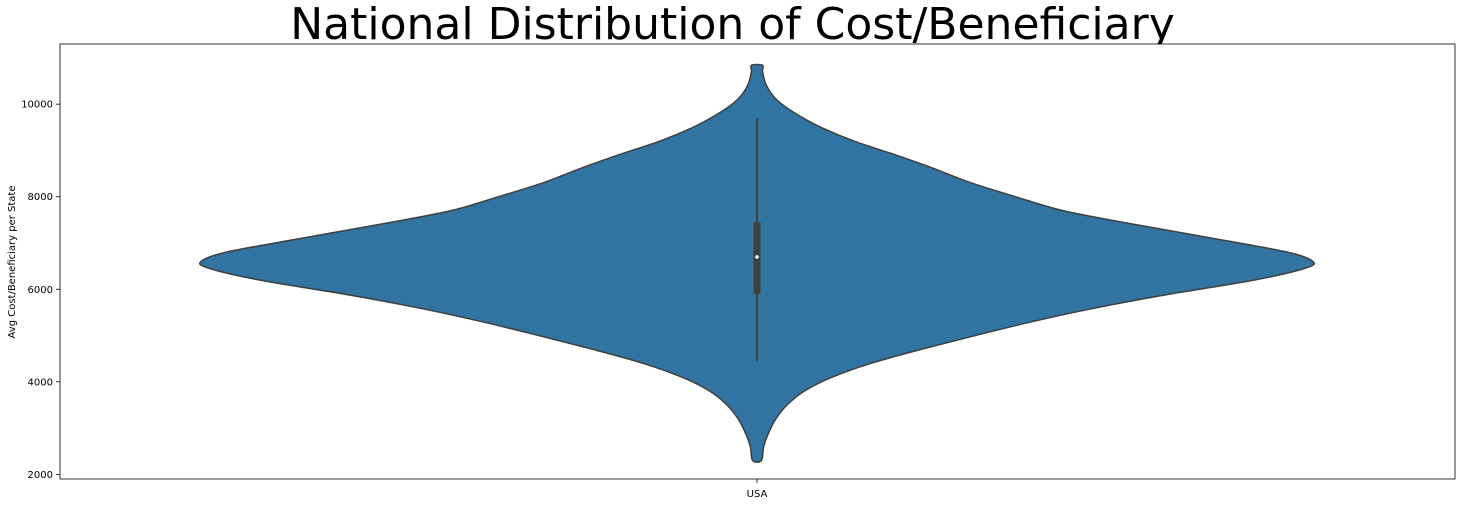 Image resolution: width=1465 pixels, height=507 pixels. Describe the element at coordinates (40, 197) in the screenshot. I see `y-tick-label: 8000` at that location.